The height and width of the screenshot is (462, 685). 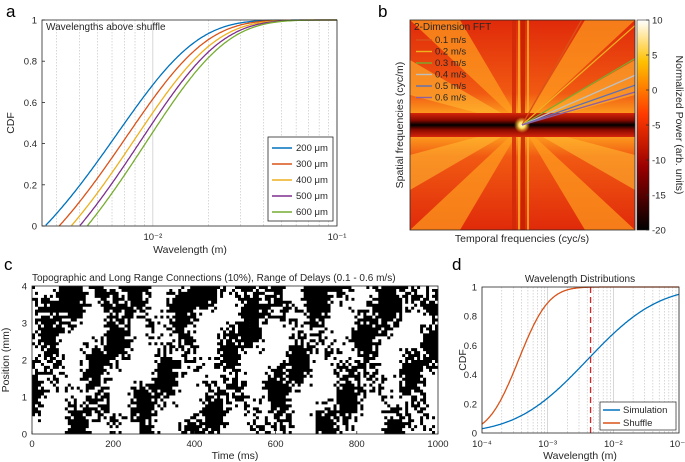 I want to click on panel-b-ylabel: Spatial frequencies (cyc/m), so click(x=400, y=125).